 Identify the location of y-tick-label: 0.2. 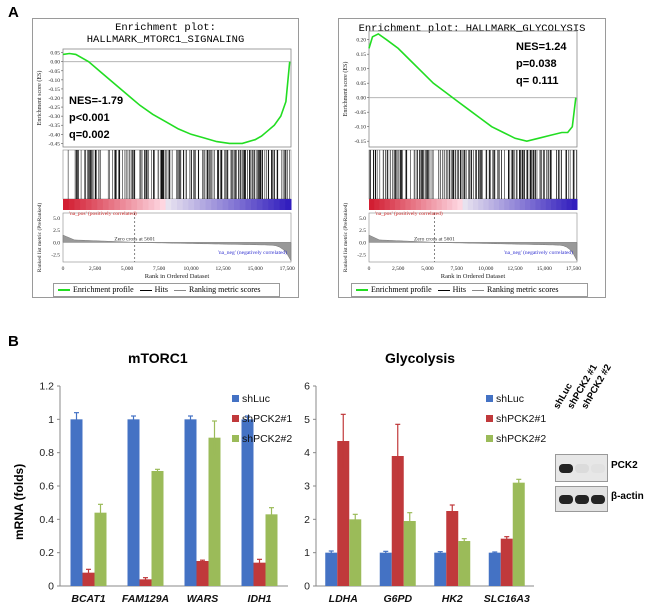
(46, 553).